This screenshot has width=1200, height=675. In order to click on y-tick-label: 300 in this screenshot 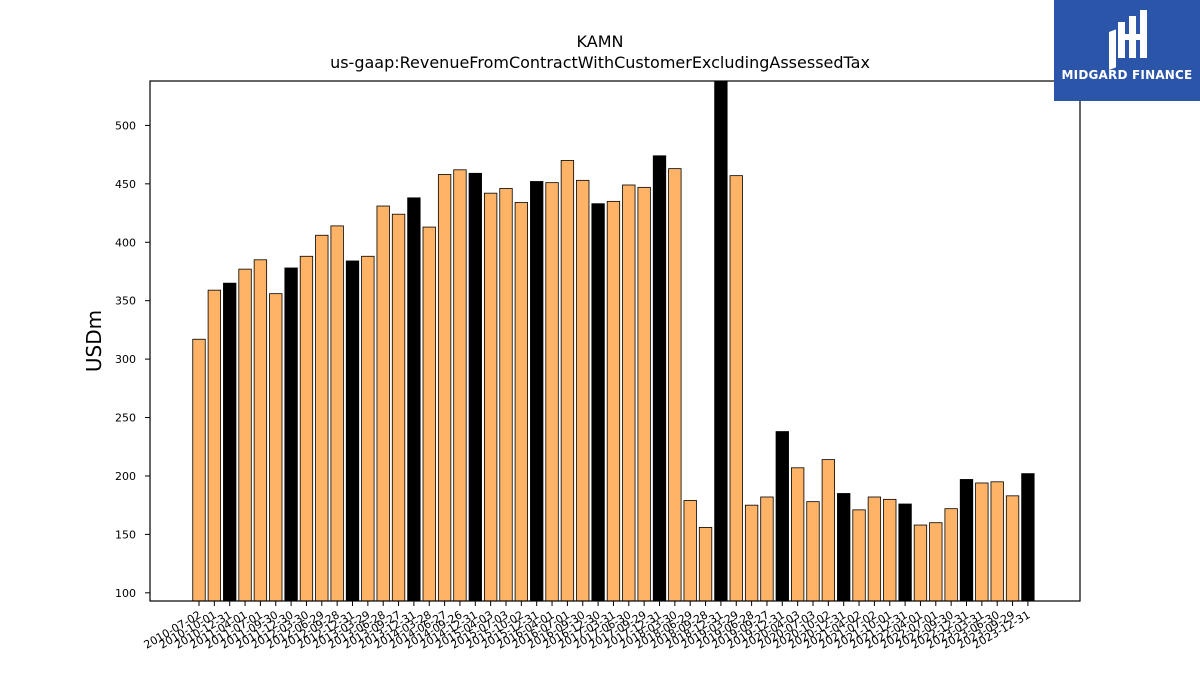, I will do `click(125, 359)`.